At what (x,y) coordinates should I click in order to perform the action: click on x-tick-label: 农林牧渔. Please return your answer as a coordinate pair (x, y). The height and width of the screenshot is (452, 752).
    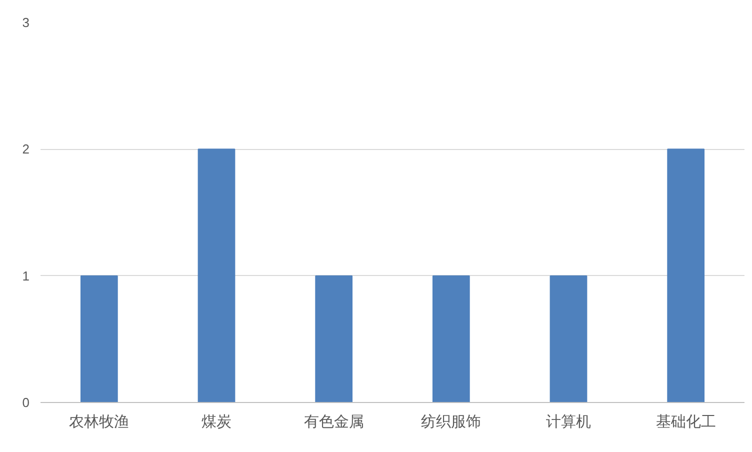
    Looking at the image, I should click on (99, 422).